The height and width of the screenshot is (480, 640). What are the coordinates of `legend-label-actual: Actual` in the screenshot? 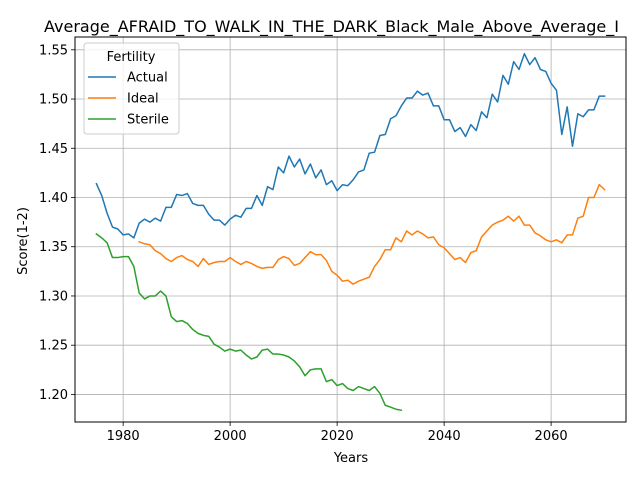 It's located at (147, 78).